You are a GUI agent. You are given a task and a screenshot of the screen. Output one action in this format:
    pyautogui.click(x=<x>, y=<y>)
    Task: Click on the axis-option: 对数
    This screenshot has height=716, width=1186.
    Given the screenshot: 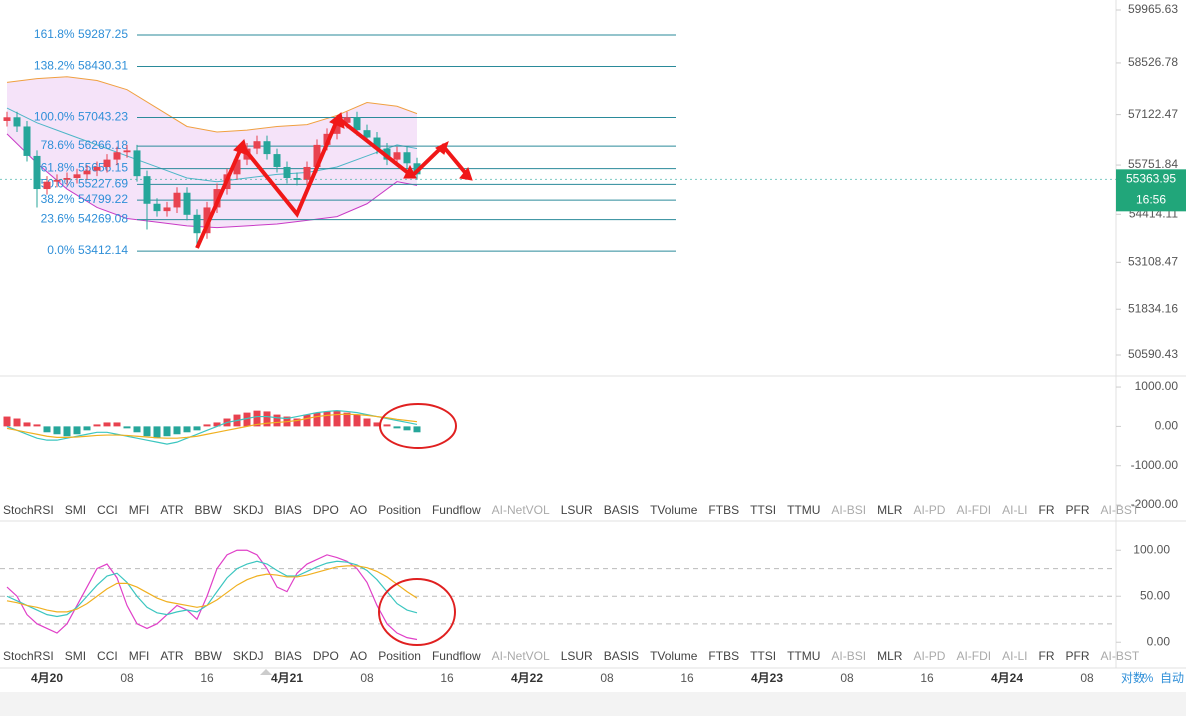 What is the action you would take?
    pyautogui.click(x=1133, y=677)
    